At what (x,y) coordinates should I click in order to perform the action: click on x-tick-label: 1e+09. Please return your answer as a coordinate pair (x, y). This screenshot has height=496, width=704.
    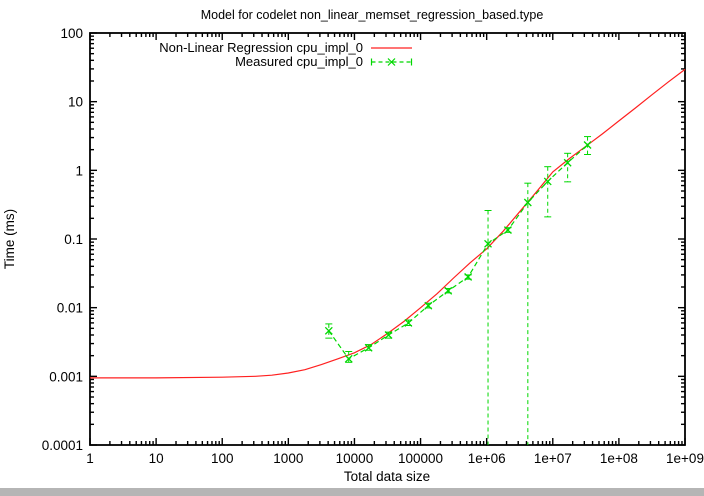
    Looking at the image, I should click on (685, 458).